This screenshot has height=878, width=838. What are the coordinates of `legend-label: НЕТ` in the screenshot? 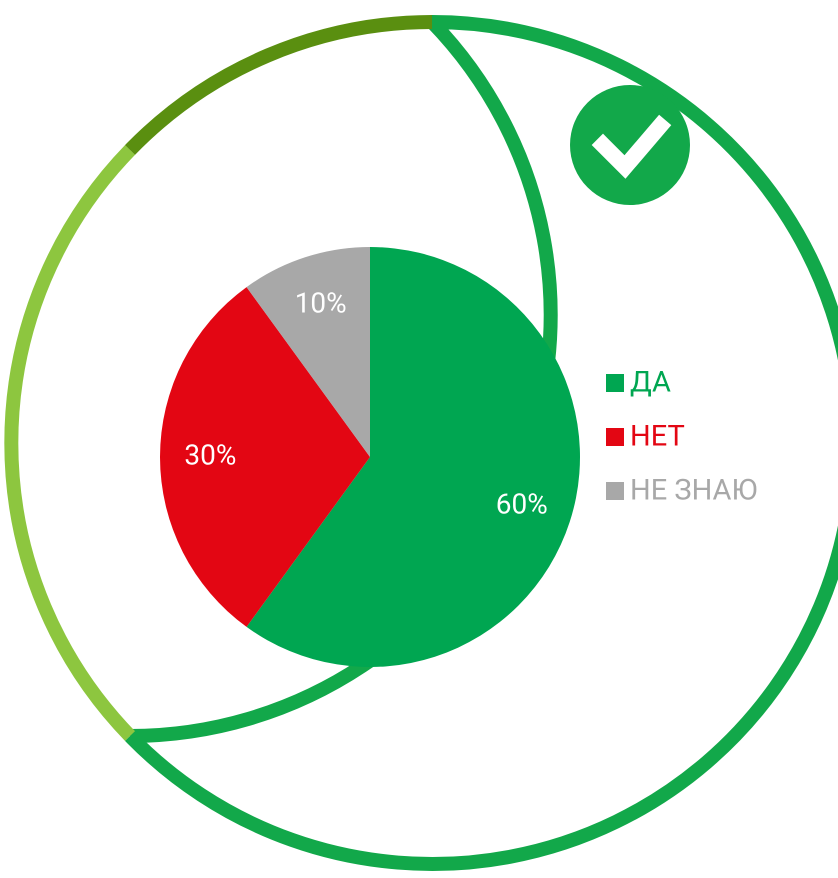 It's located at (657, 437).